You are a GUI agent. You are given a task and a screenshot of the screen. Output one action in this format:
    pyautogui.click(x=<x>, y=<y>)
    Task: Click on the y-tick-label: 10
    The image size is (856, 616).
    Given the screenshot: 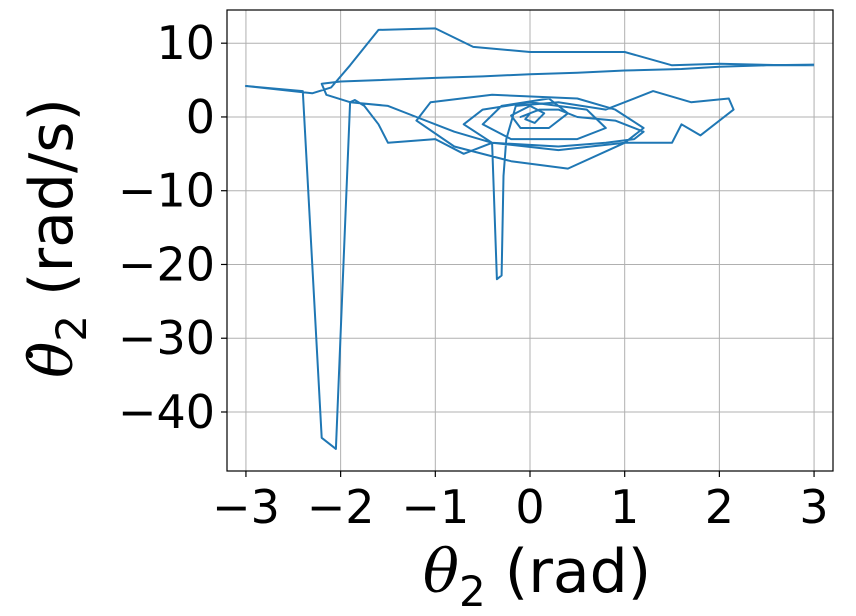 What is the action you would take?
    pyautogui.click(x=185, y=43)
    